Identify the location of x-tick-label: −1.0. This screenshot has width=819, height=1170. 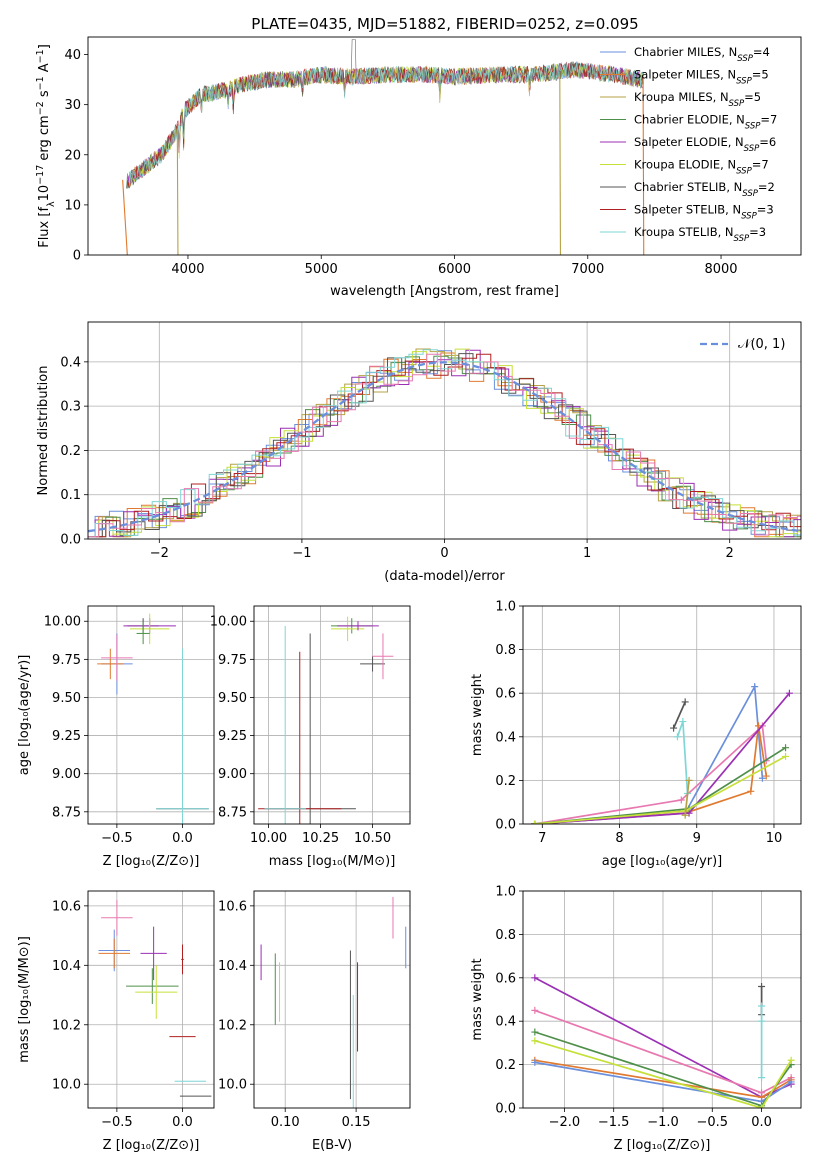
(663, 1122).